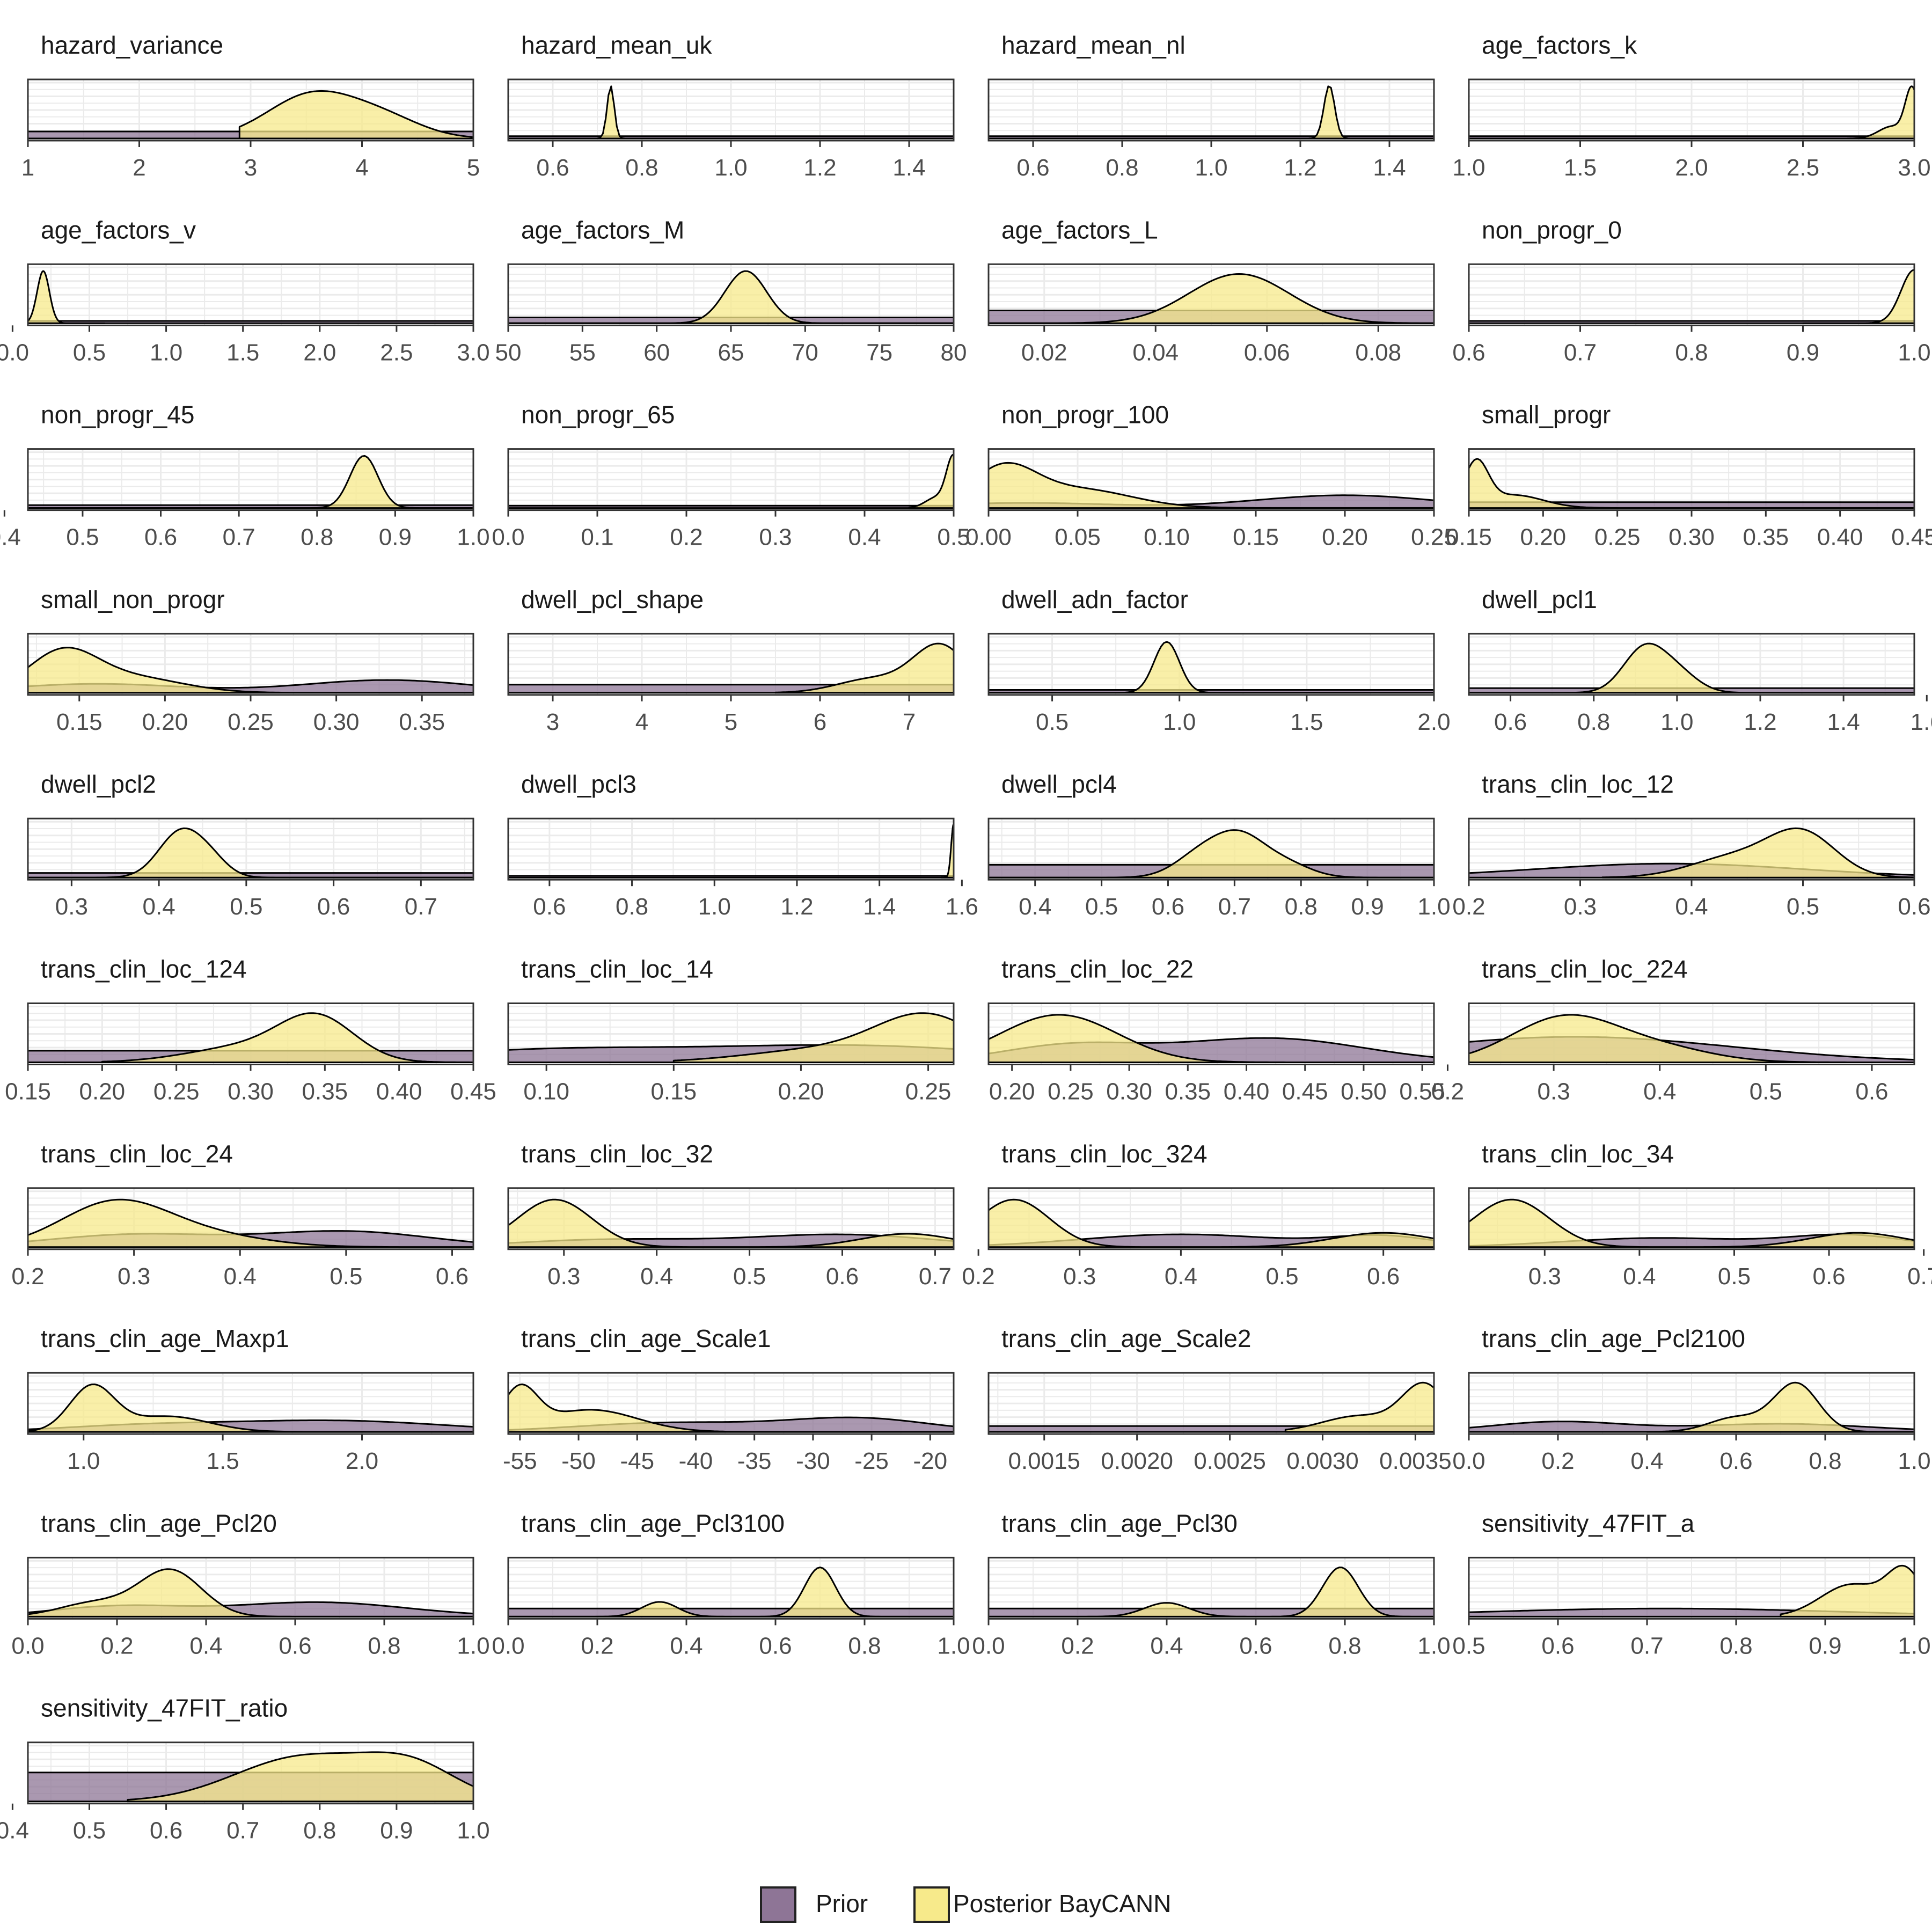 This screenshot has width=1932, height=1932. What do you see at coordinates (1167, 537) in the screenshot?
I see `tick-label: 0.10` at bounding box center [1167, 537].